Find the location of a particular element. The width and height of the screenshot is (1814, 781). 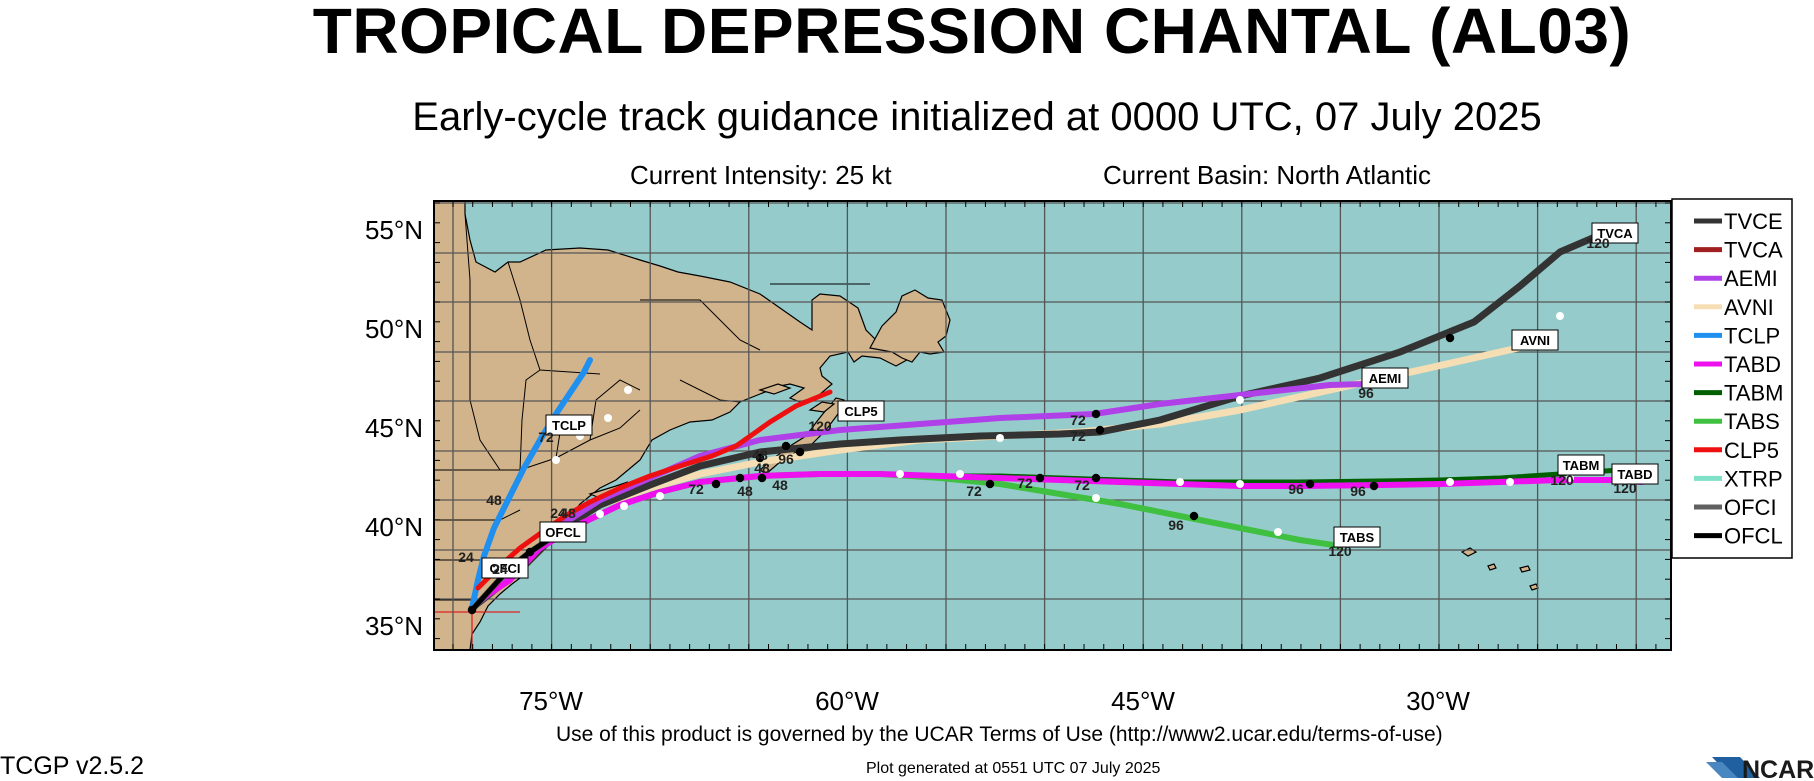

legend-item-tclp: TCLP is located at coordinates (1737, 335).